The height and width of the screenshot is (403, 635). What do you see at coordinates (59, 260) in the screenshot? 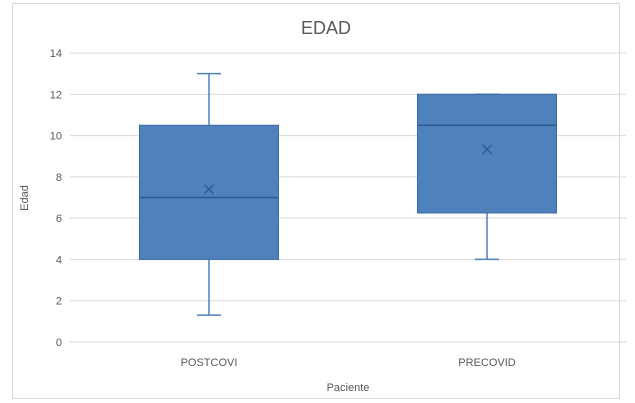
I see `y-tick-label-2: 4` at bounding box center [59, 260].